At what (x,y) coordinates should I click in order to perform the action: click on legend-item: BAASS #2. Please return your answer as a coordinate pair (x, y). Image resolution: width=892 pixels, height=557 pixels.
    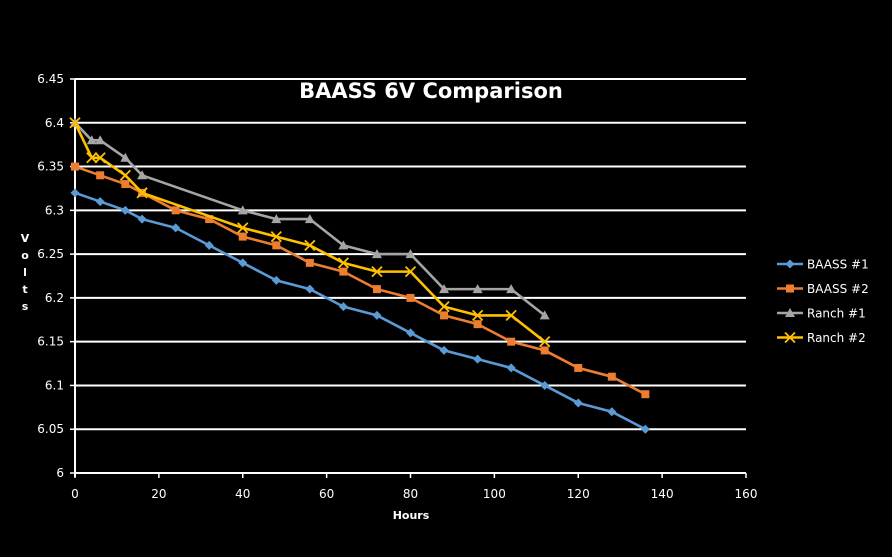
    Looking at the image, I should click on (823, 289).